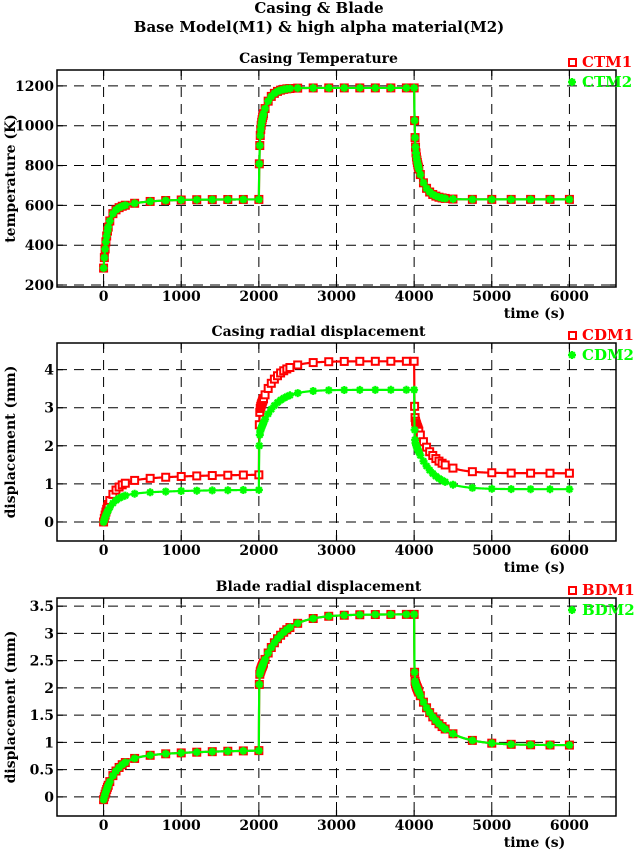 The image size is (639, 855). I want to click on y-tick-label: 2, so click(49, 689).